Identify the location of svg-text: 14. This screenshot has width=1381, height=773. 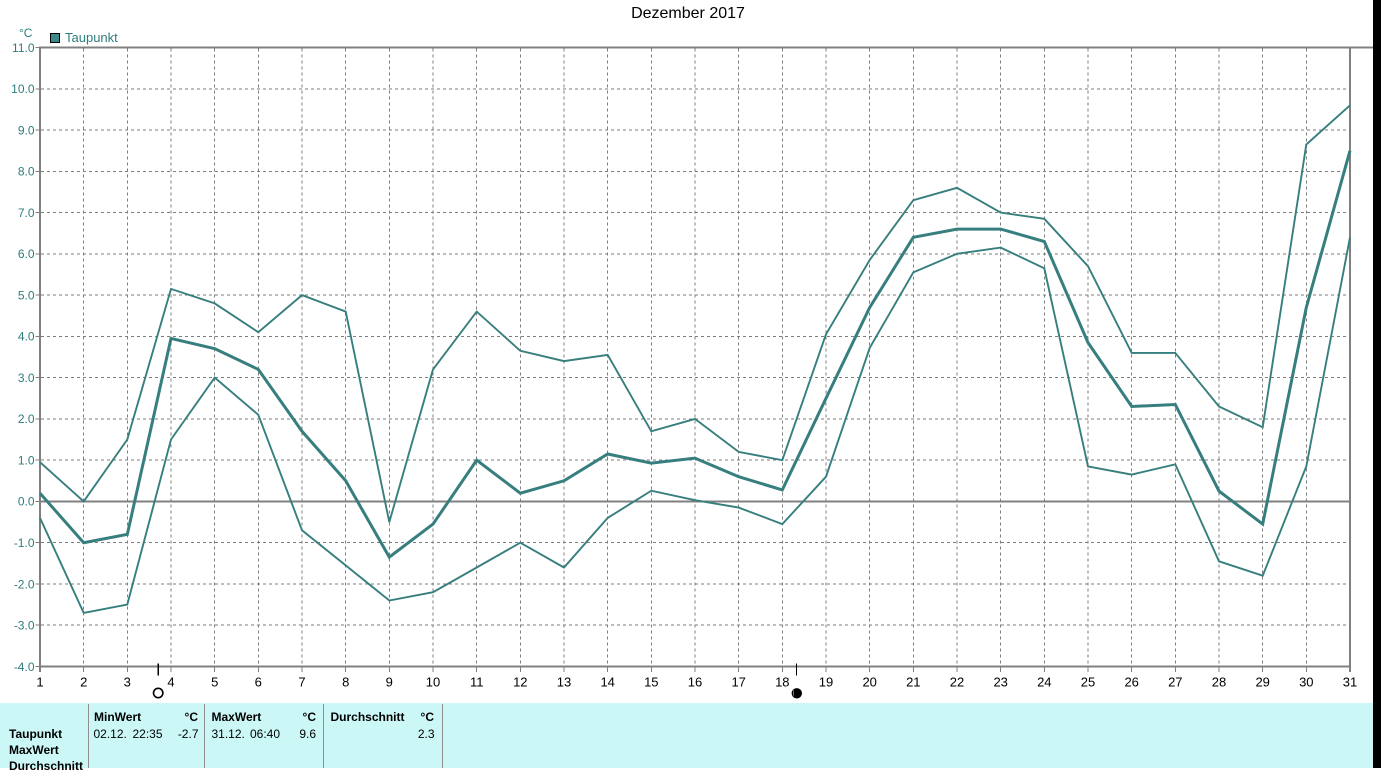
(607, 682).